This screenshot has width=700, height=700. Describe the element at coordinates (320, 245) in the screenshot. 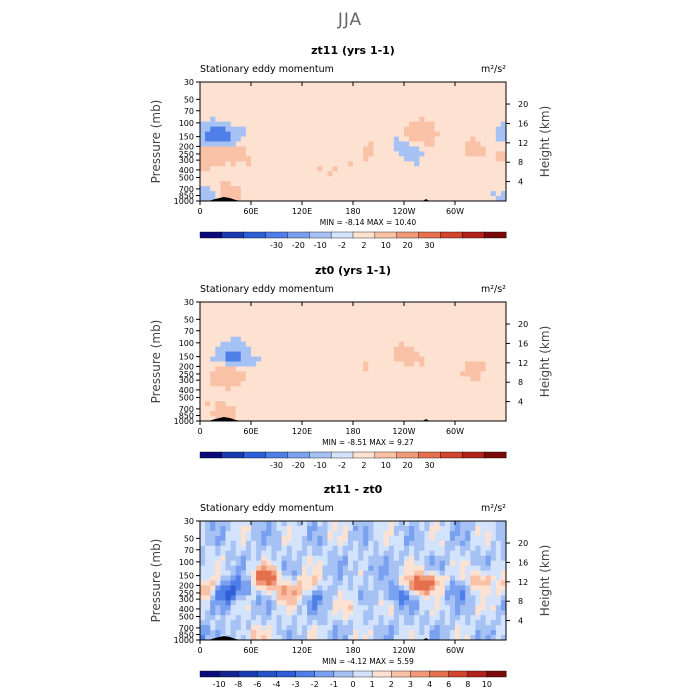

I see `colorbar-label: -10` at that location.